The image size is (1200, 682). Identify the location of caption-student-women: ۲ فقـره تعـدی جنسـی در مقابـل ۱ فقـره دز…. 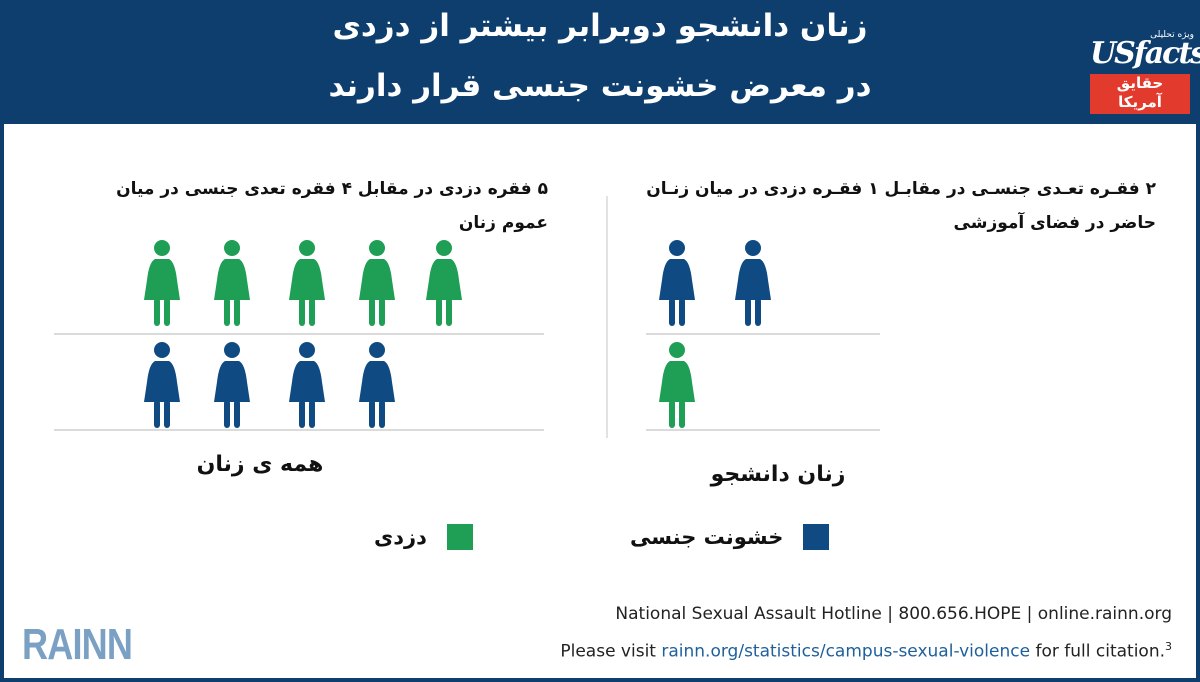
(901, 206).